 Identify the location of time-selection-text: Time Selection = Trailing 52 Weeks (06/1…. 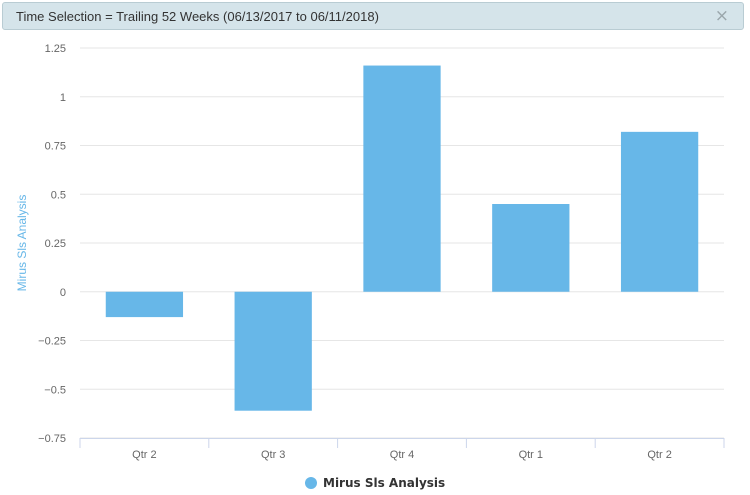
(197, 16).